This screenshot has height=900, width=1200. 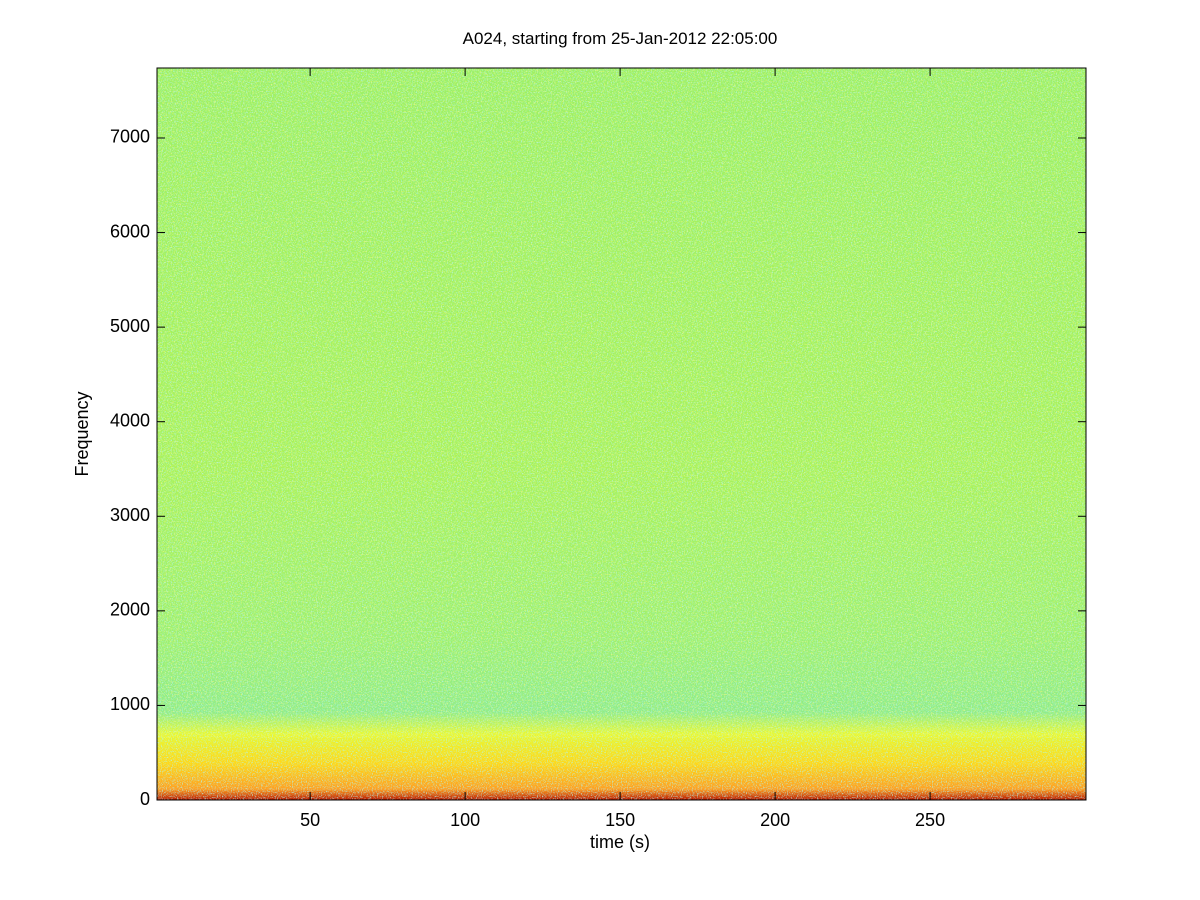 I want to click on y-tick-label: 4000, so click(x=130, y=420).